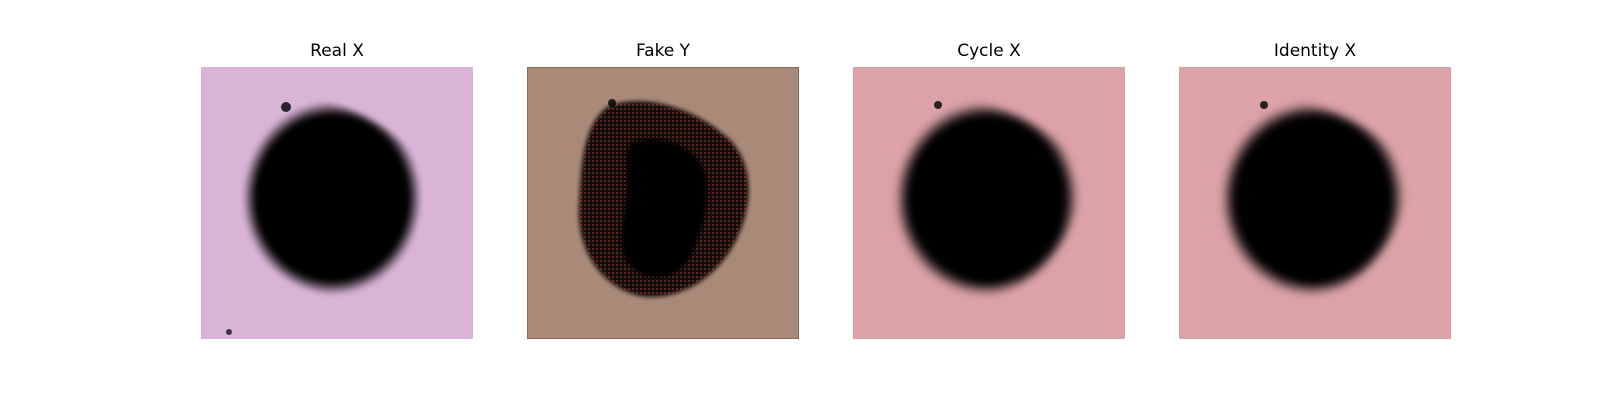 This screenshot has height=400, width=1600. What do you see at coordinates (337, 203) in the screenshot?
I see `dermoscopy-lesion-real-image` at bounding box center [337, 203].